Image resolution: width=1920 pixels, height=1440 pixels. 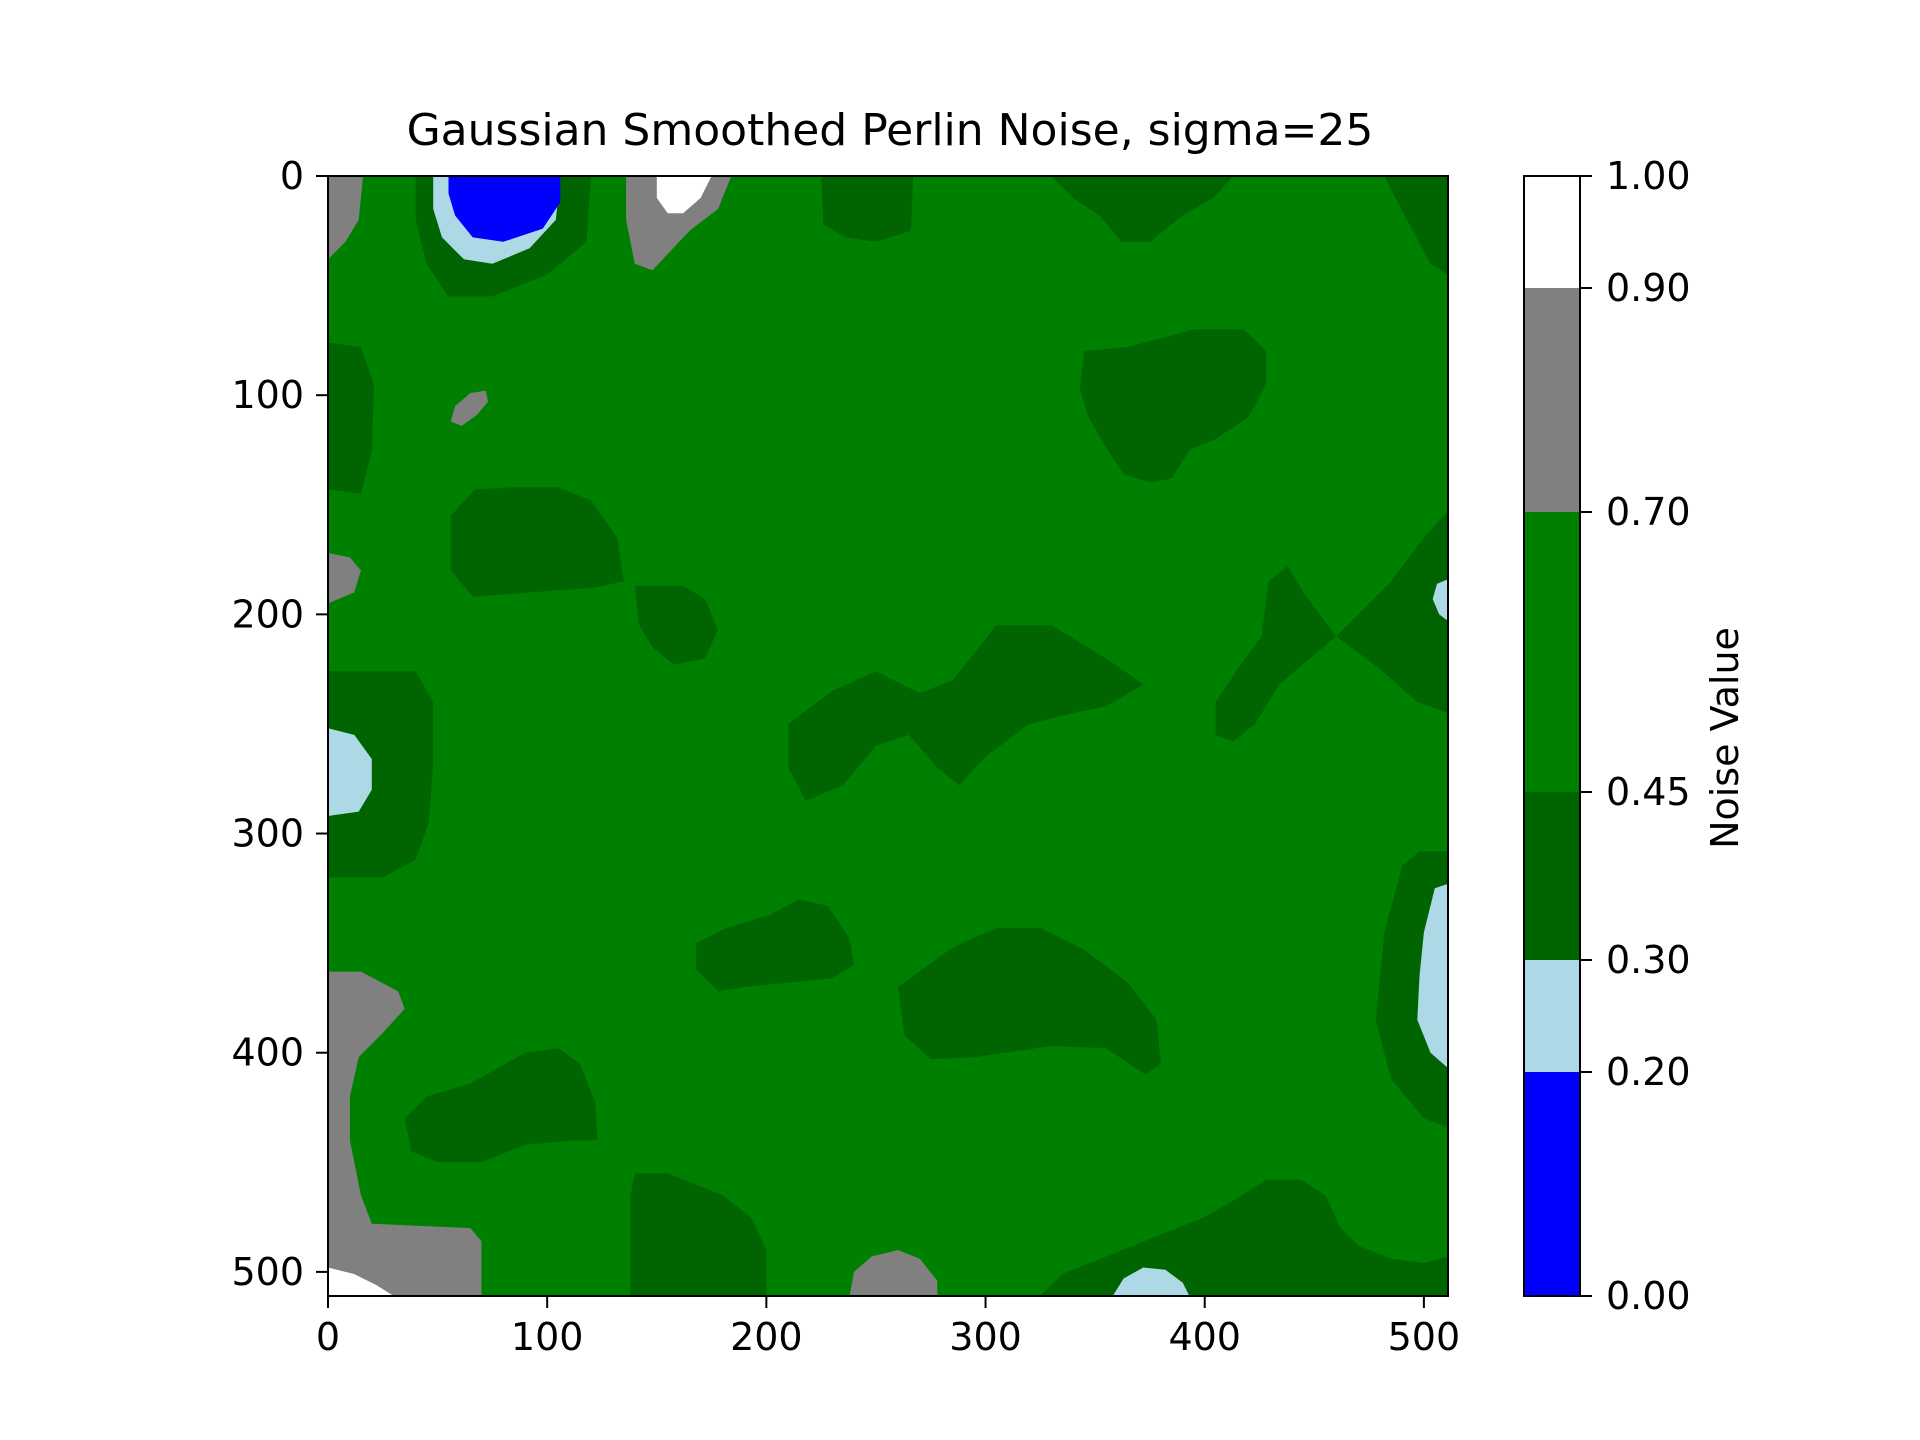 I want to click on x-tick-label: 300, so click(x=985, y=1337).